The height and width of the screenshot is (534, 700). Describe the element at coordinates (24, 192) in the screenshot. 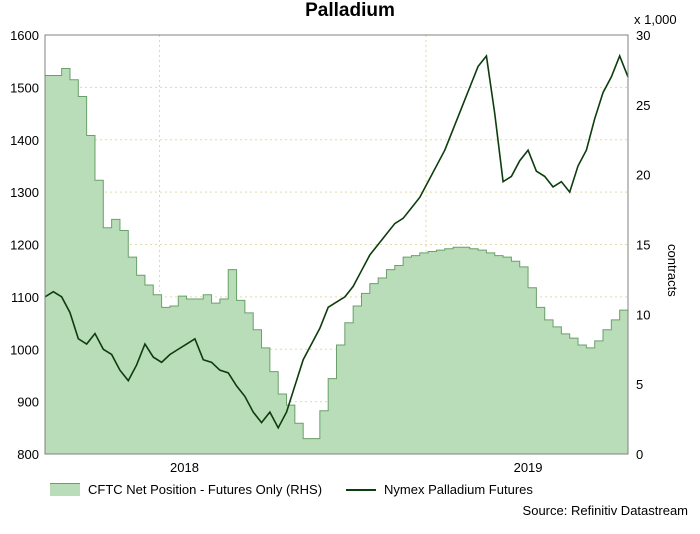

I see `left-tick-label: 1300` at that location.